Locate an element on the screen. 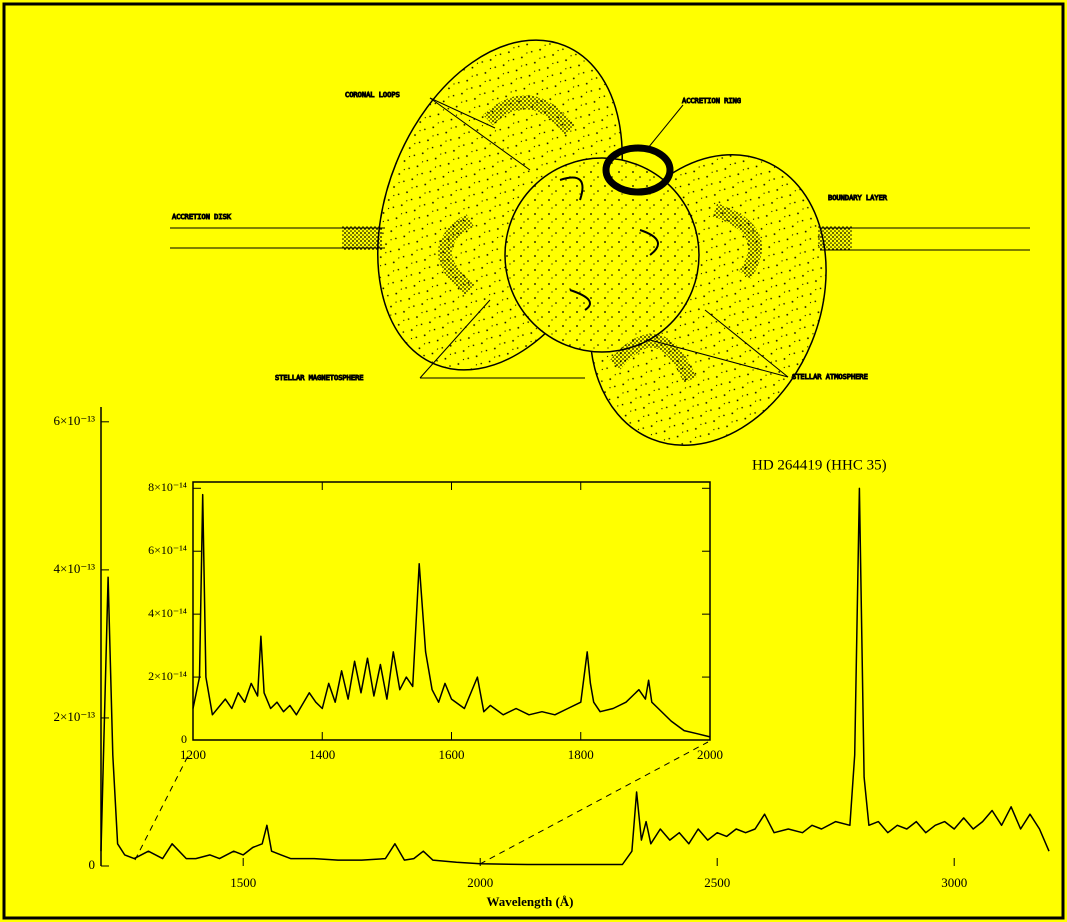  spectrum-line is located at coordinates (451, 615).